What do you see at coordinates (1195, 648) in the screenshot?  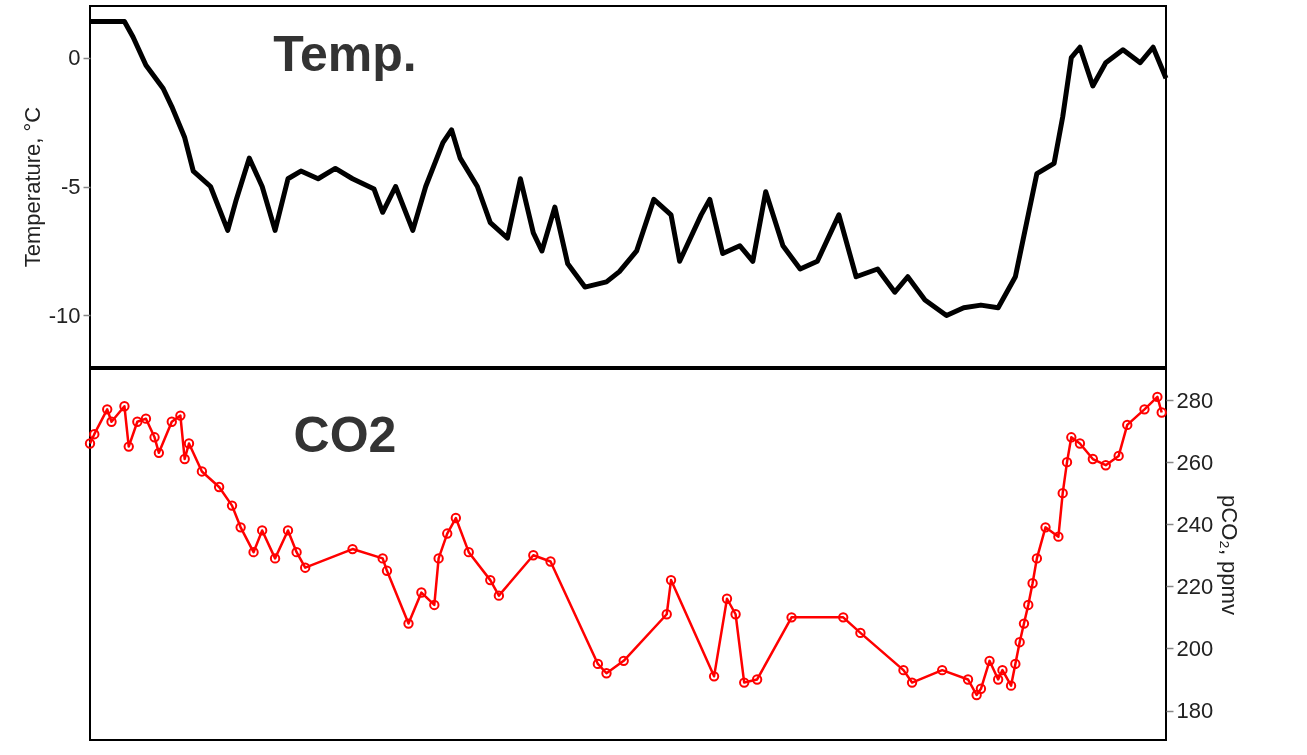 I see `y-tick-label: 200` at bounding box center [1195, 648].